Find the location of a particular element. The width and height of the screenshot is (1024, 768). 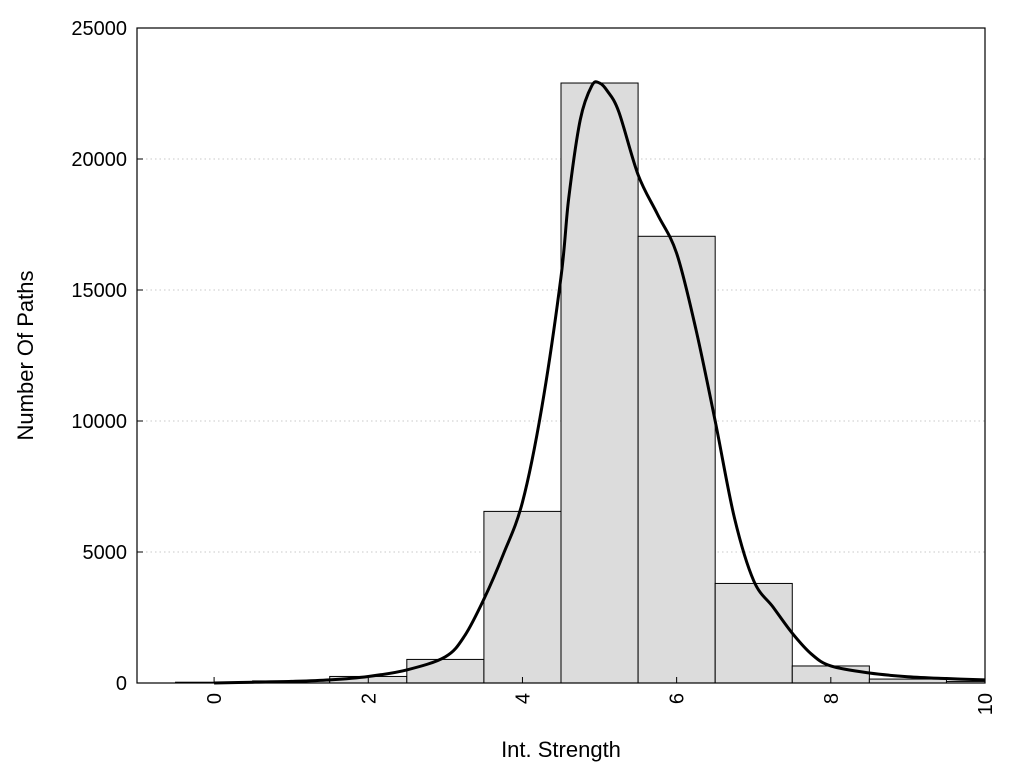

y-tick-label: 20000 is located at coordinates (99, 160).